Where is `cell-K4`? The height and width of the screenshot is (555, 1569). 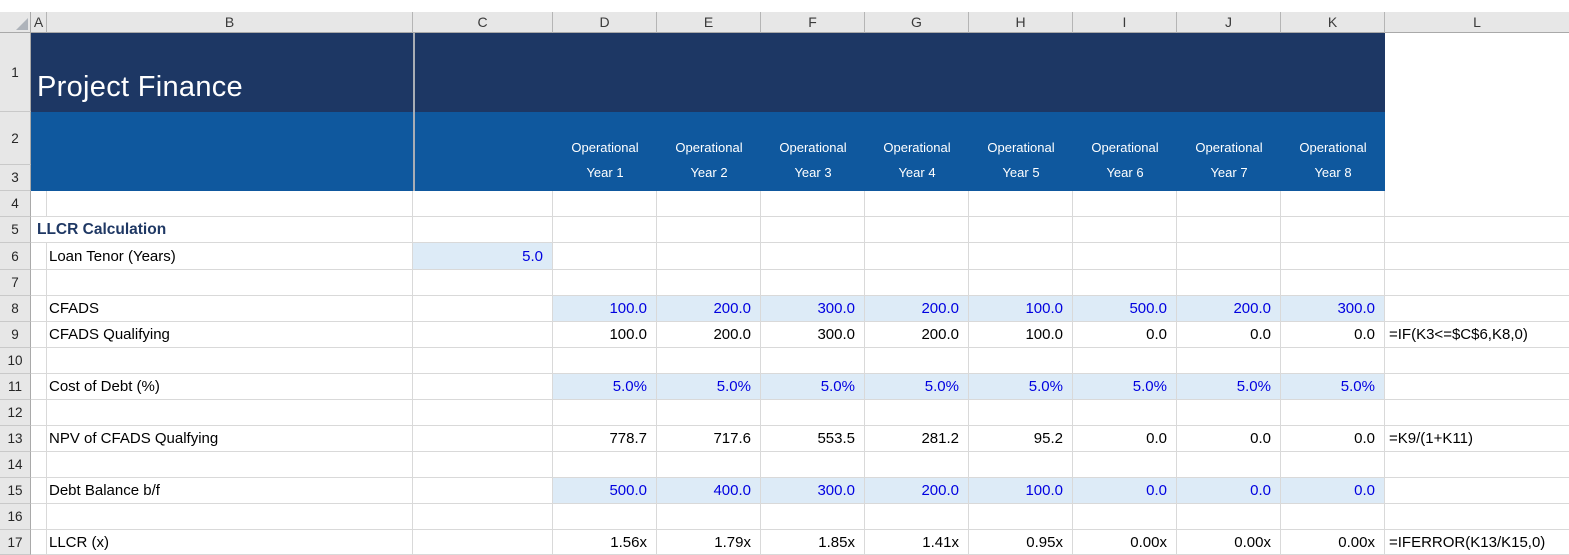 cell-K4 is located at coordinates (1333, 204).